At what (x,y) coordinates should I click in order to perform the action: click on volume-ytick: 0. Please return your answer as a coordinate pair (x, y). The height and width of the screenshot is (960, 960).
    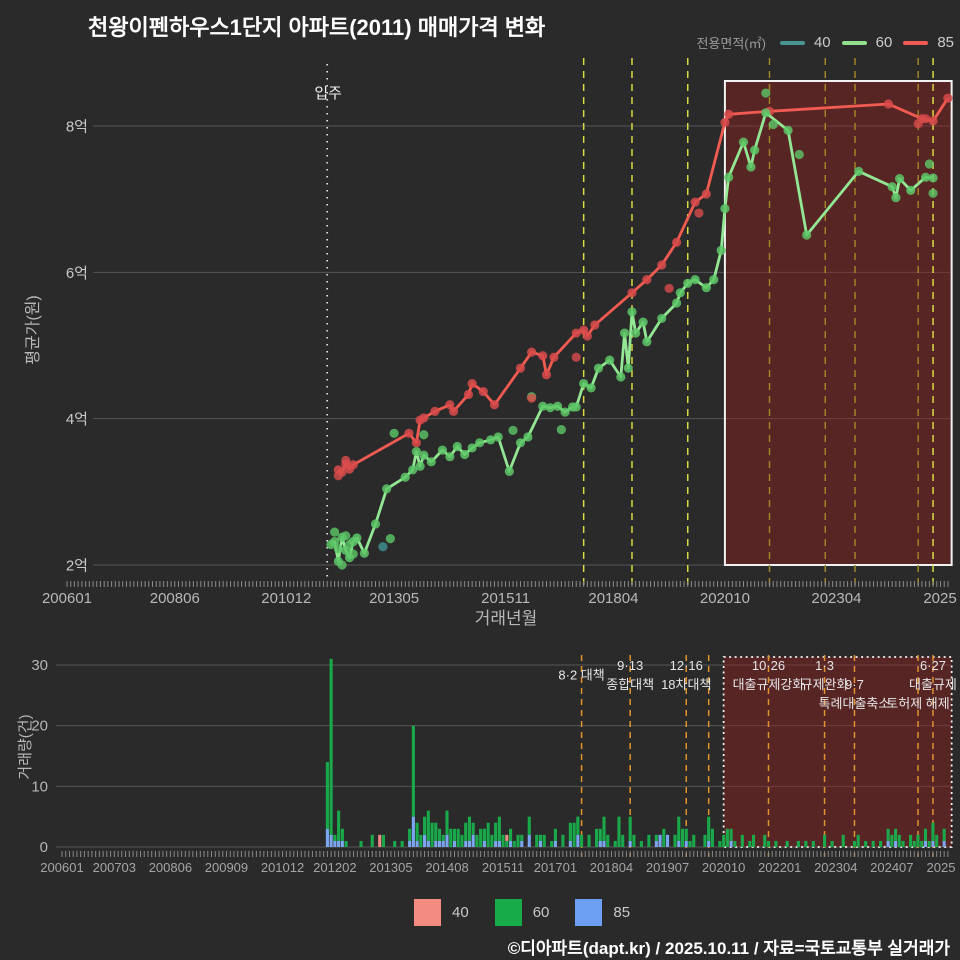
    Looking at the image, I should click on (44, 847).